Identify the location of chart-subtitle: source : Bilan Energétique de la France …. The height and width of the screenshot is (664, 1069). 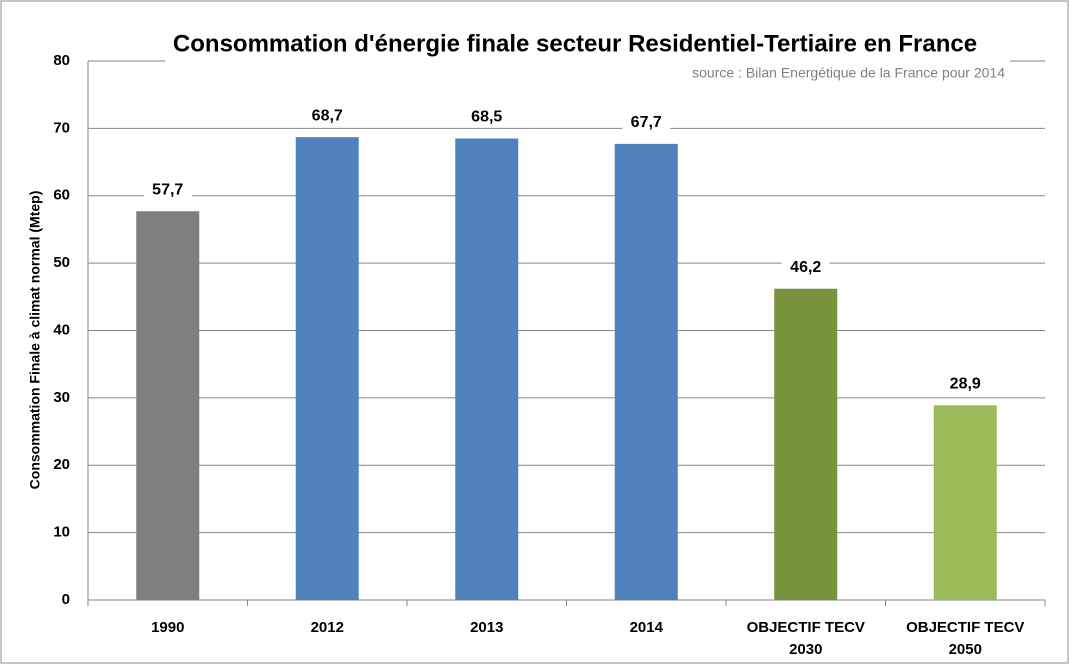
(848, 73).